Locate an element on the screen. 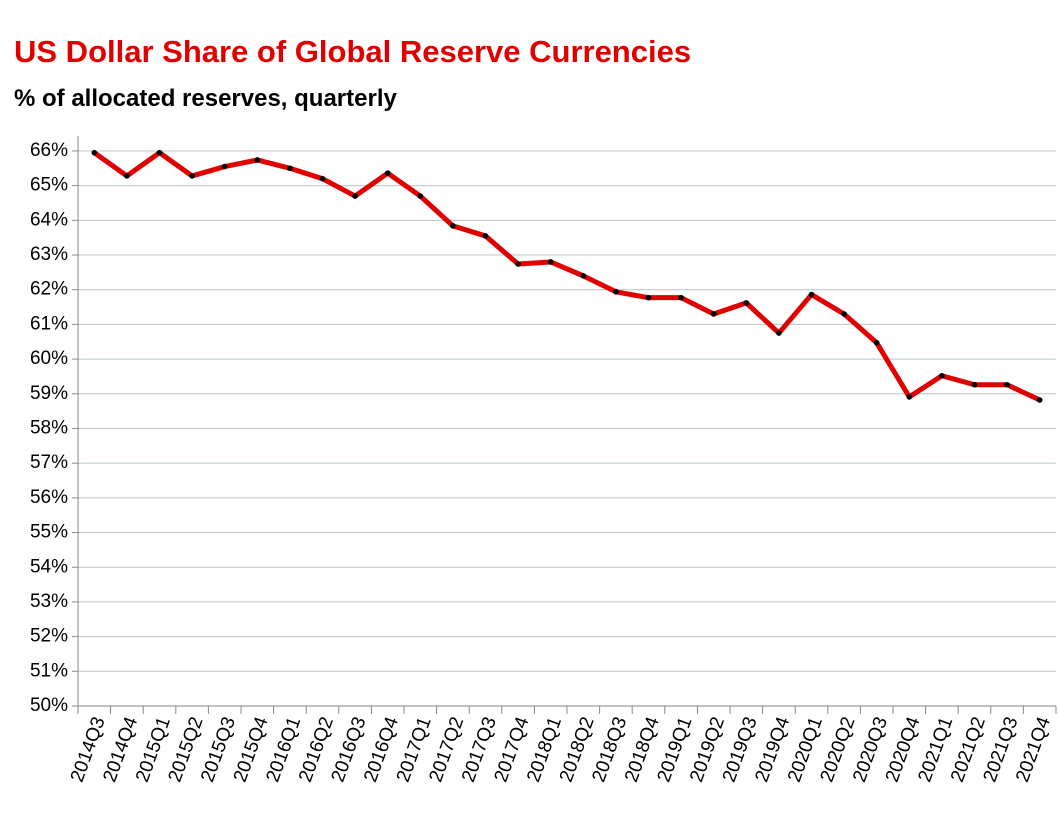 Image resolution: width=1058 pixels, height=835 pixels. y-tick-label: 56% is located at coordinates (49, 497).